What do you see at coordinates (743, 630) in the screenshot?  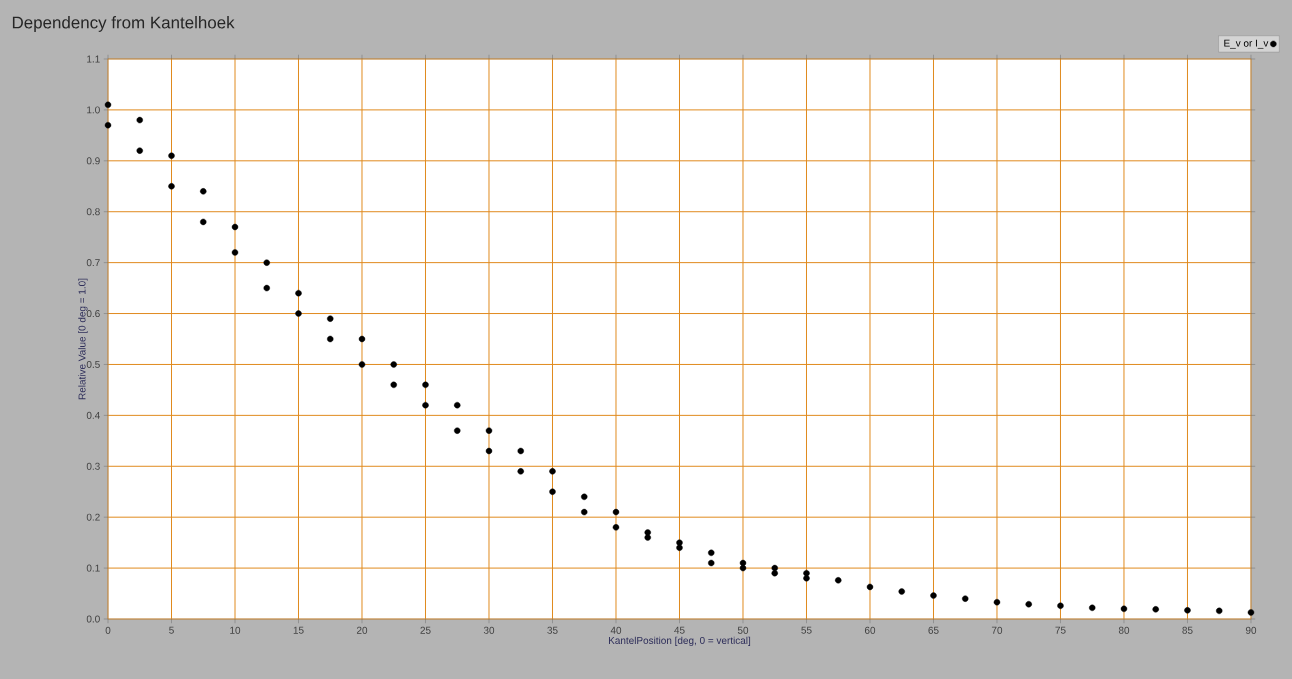 I see `x-tick-label: 50` at bounding box center [743, 630].